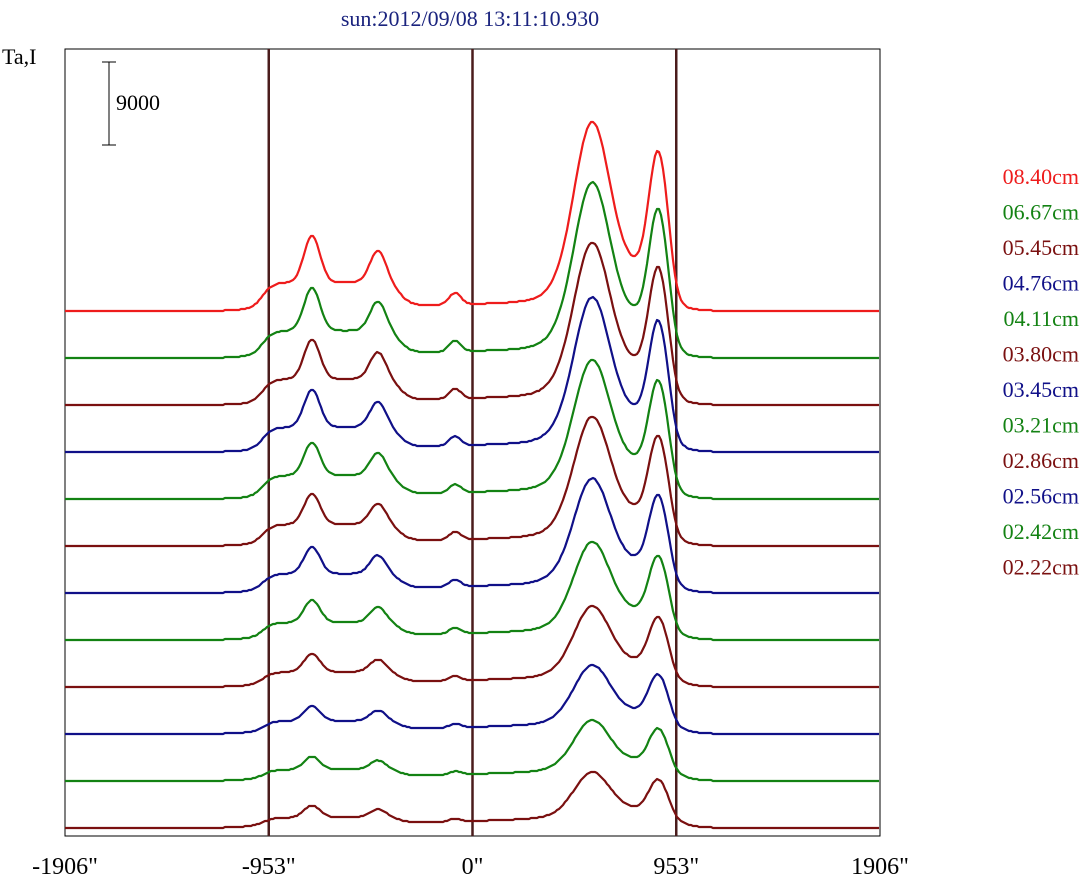 This screenshot has width=1079, height=885. Describe the element at coordinates (472, 535) in the screenshot. I see `series-line-03.45cm` at that location.